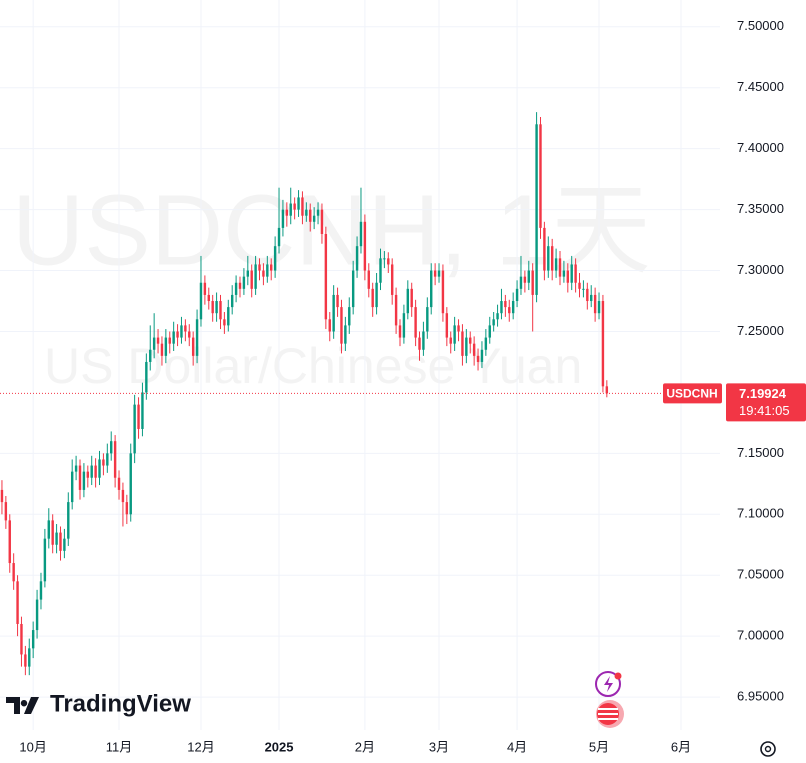 Image resolution: width=806 pixels, height=763 pixels. Describe the element at coordinates (691, 394) in the screenshot. I see `symbol-label: USDCNH` at that location.